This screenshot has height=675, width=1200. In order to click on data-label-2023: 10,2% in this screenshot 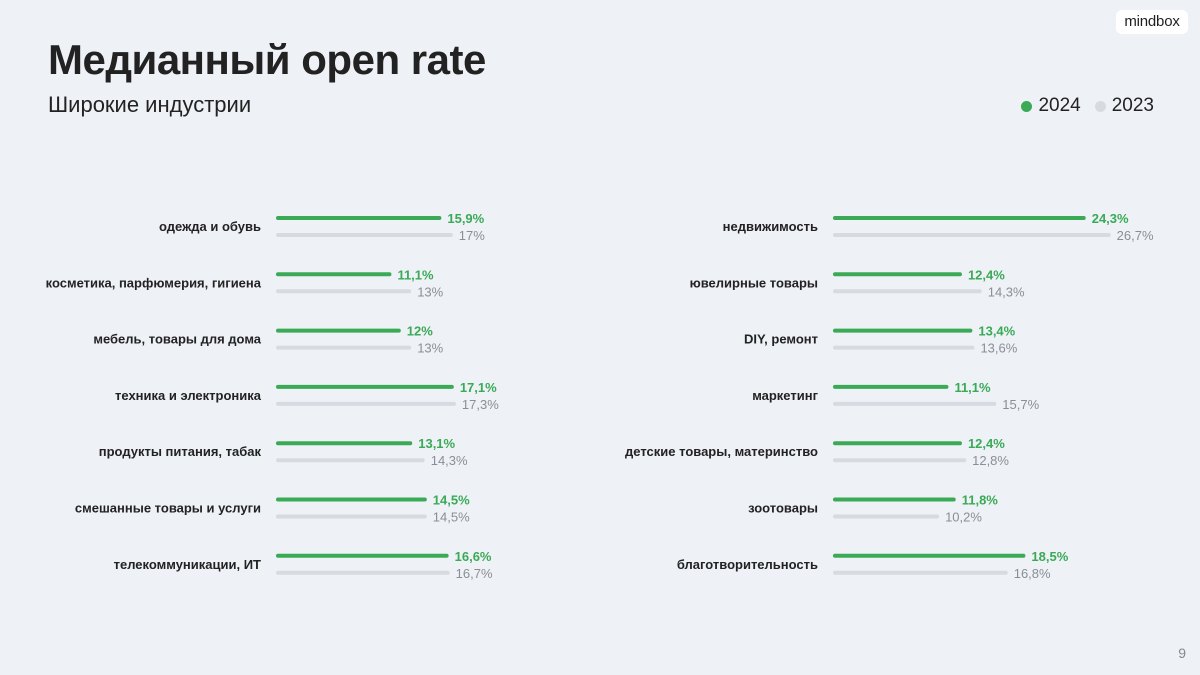, I will do `click(963, 517)`.